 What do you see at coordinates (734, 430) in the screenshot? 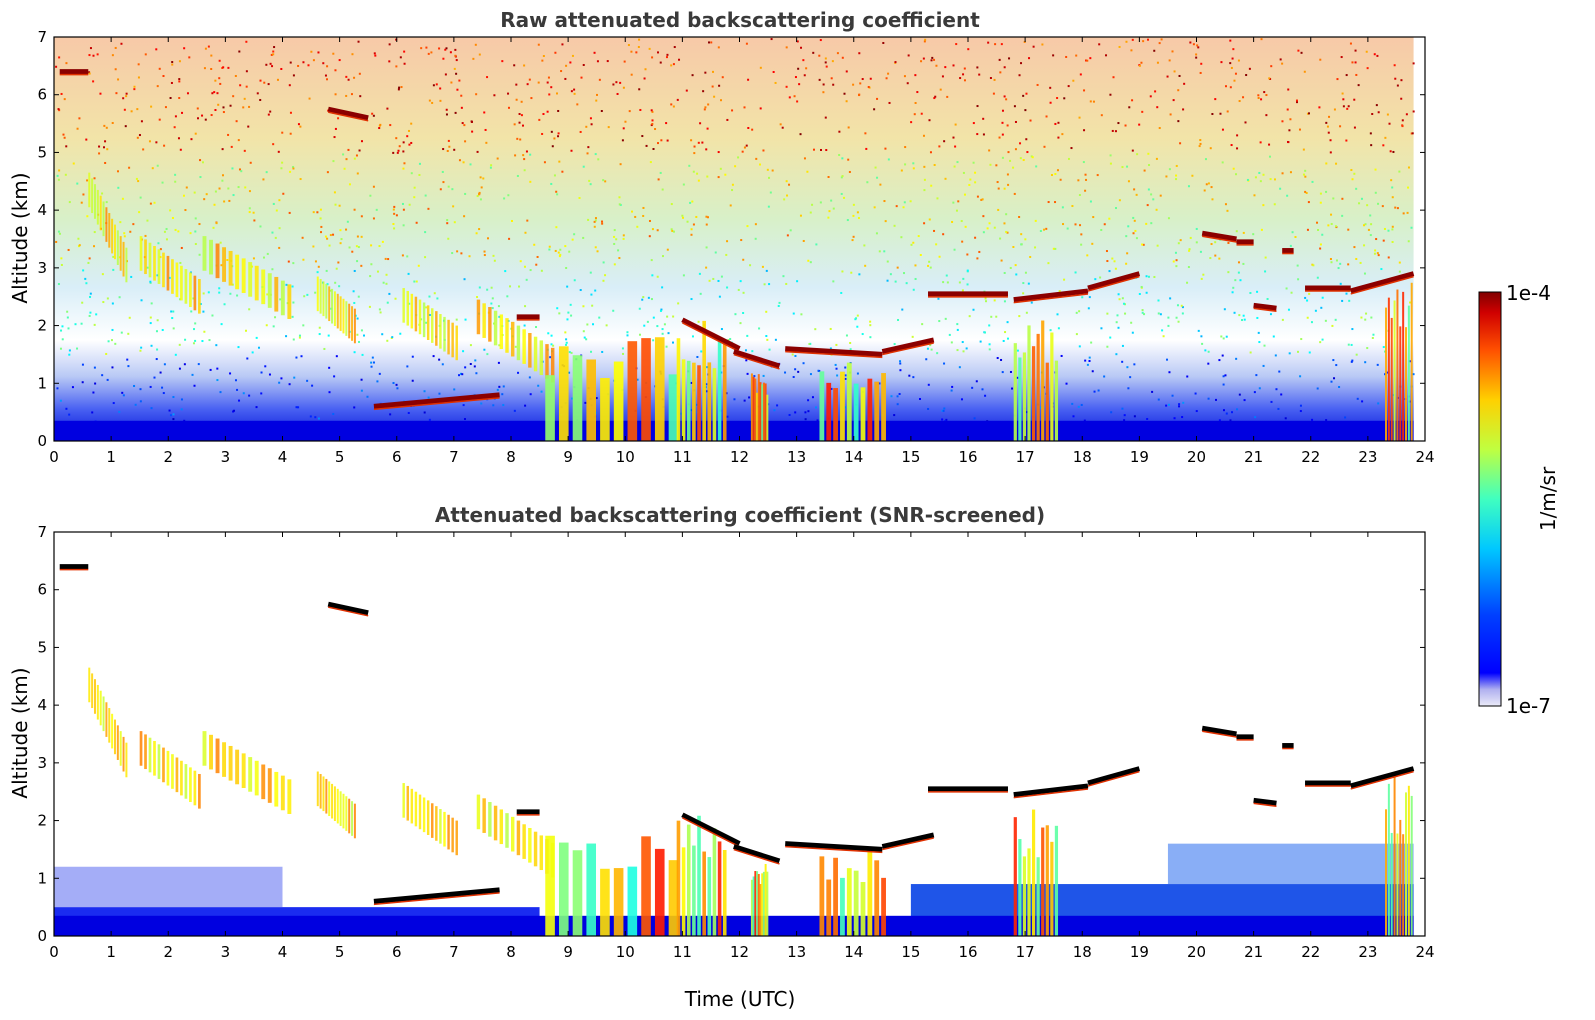
I see `surface-layer` at bounding box center [734, 430].